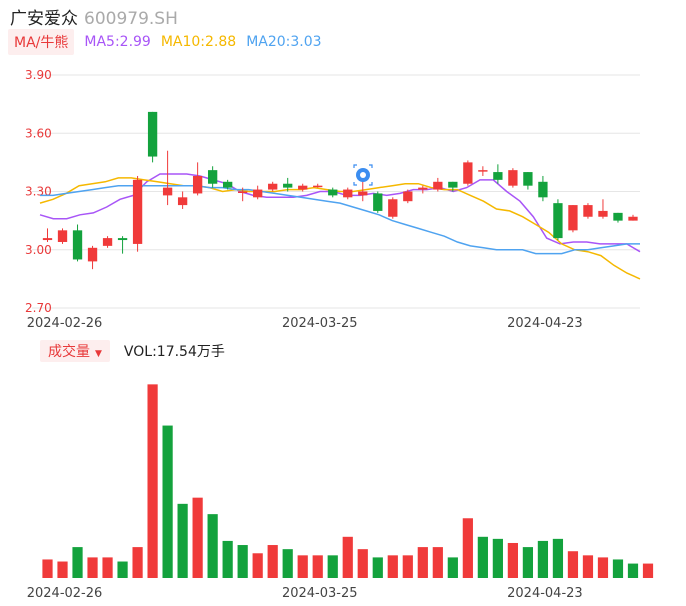 The height and width of the screenshot is (606, 686). What do you see at coordinates (98, 354) in the screenshot?
I see `caret-down-icon: ▼` at bounding box center [98, 354].